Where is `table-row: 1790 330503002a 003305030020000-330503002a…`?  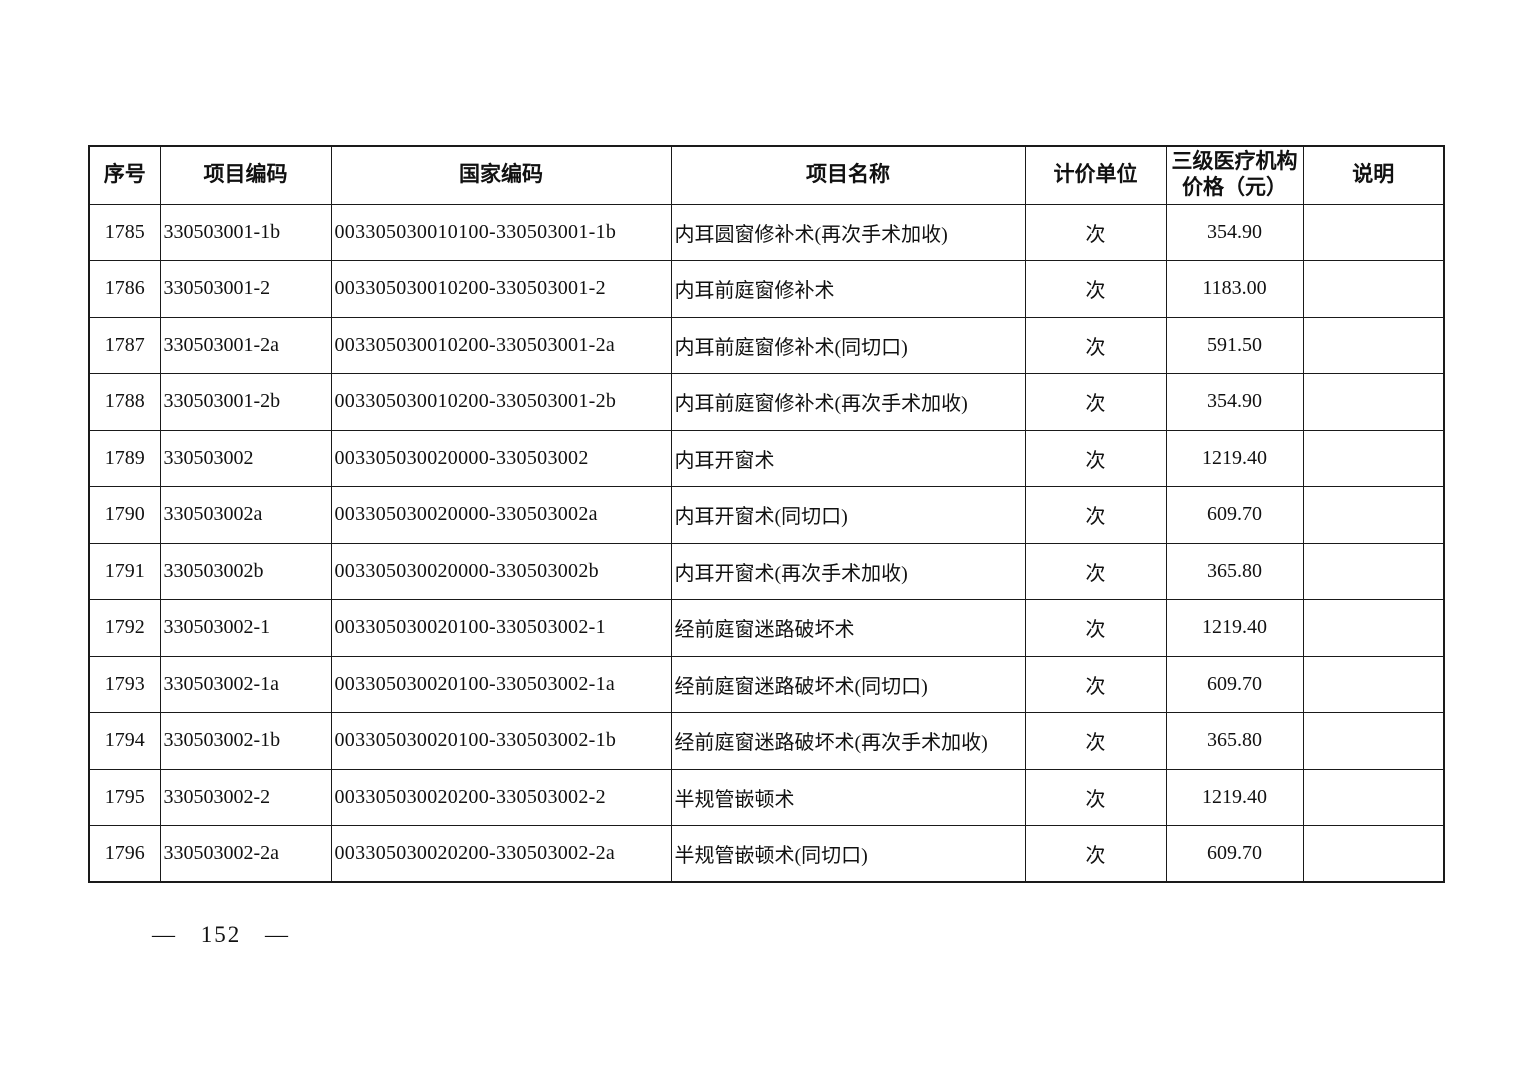
table-row: 1790 330503002a 003305030020000-330503002a… is located at coordinates (766, 515).